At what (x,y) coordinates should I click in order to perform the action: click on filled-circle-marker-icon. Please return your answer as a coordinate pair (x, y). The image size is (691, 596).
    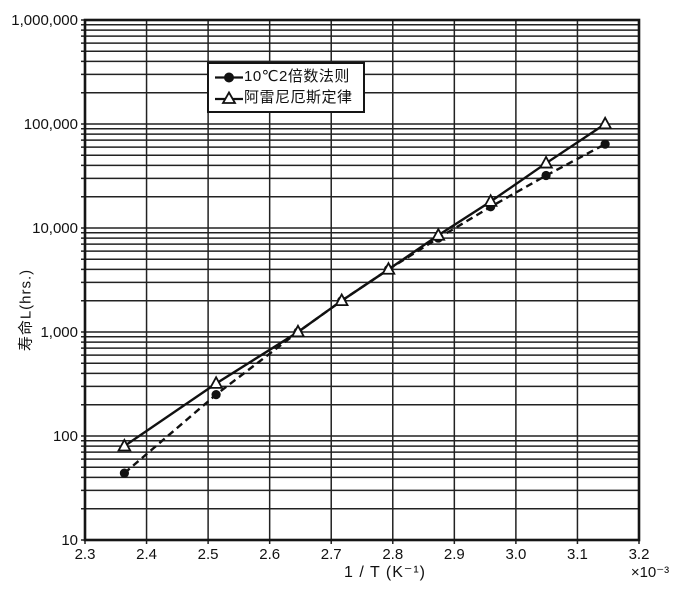
    Looking at the image, I should click on (229, 77).